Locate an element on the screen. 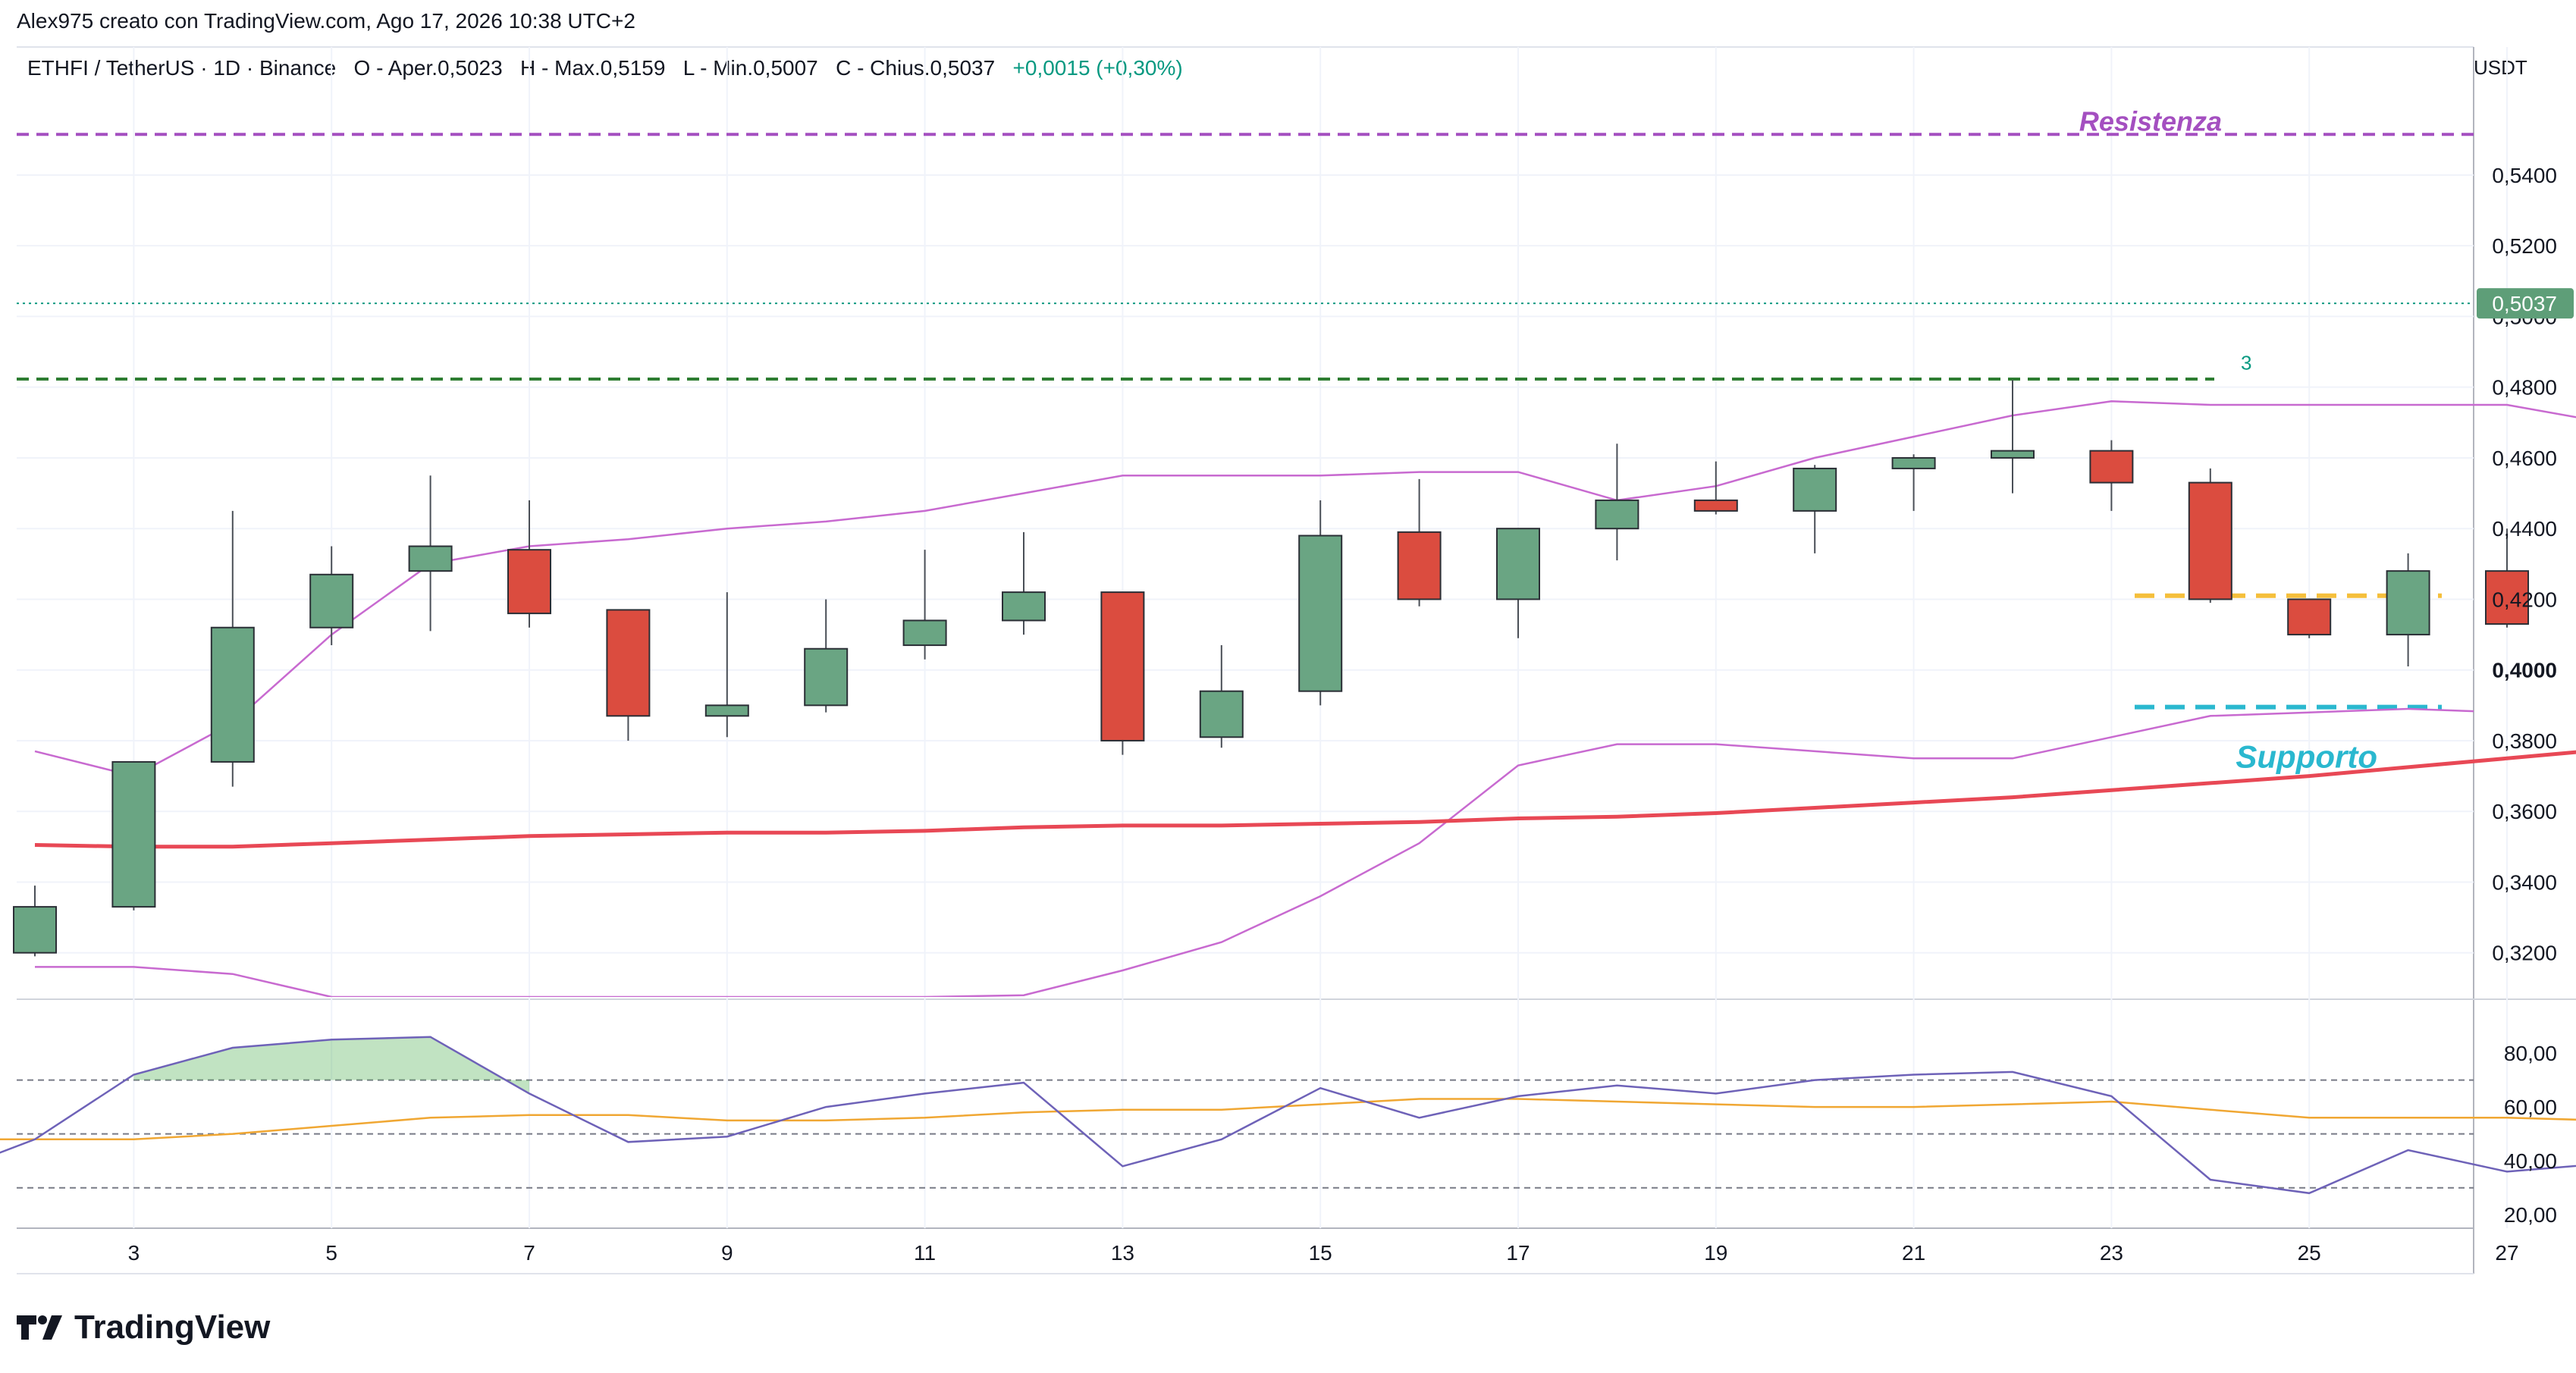 This screenshot has height=1373, width=2576. close-value: 0,5037 is located at coordinates (963, 68).